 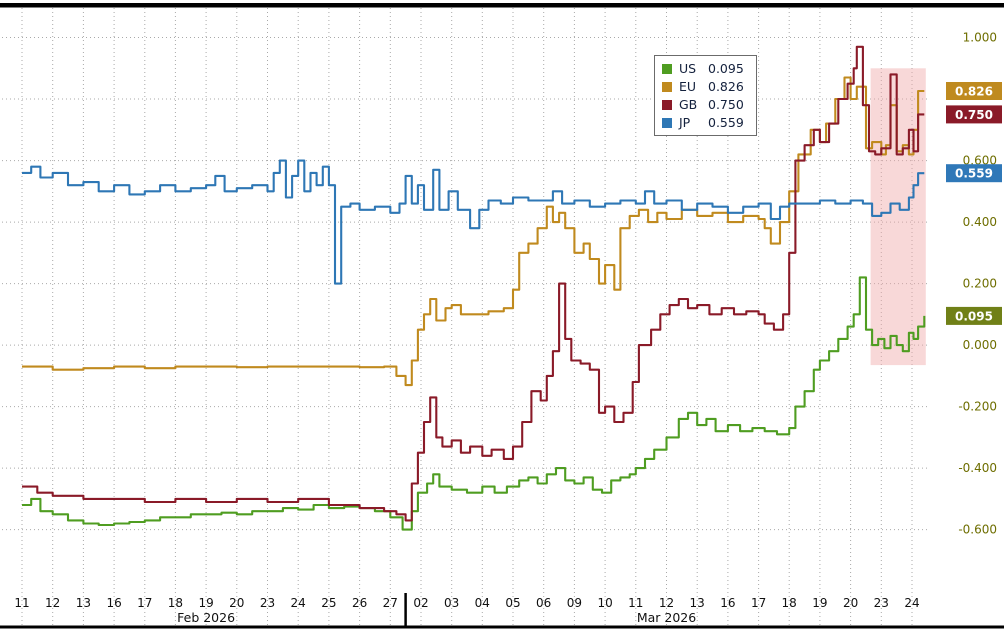 What do you see at coordinates (980, 222) in the screenshot?
I see `y-tick-label: 0.400` at bounding box center [980, 222].